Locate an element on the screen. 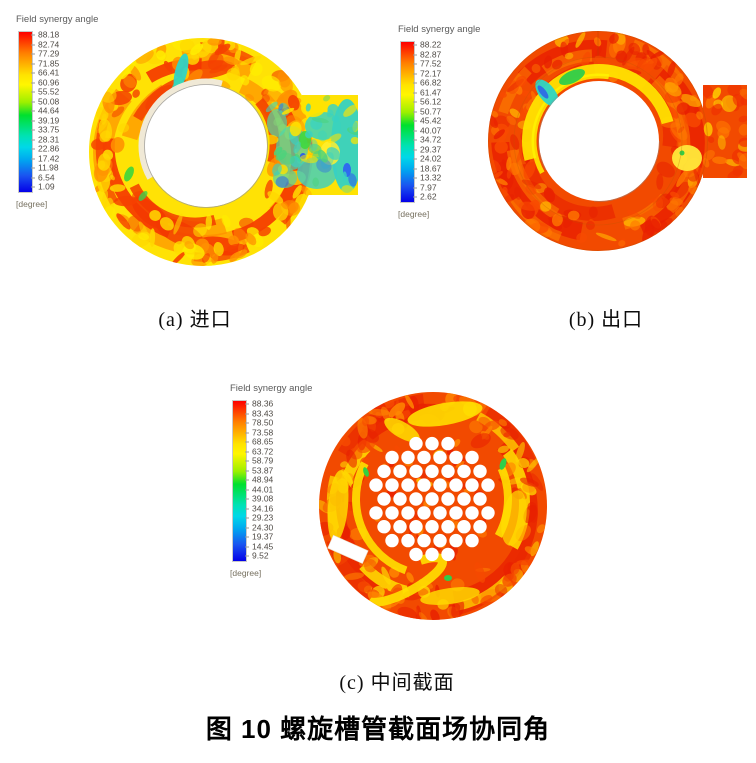  contour-plot-middle is located at coordinates (433, 506).